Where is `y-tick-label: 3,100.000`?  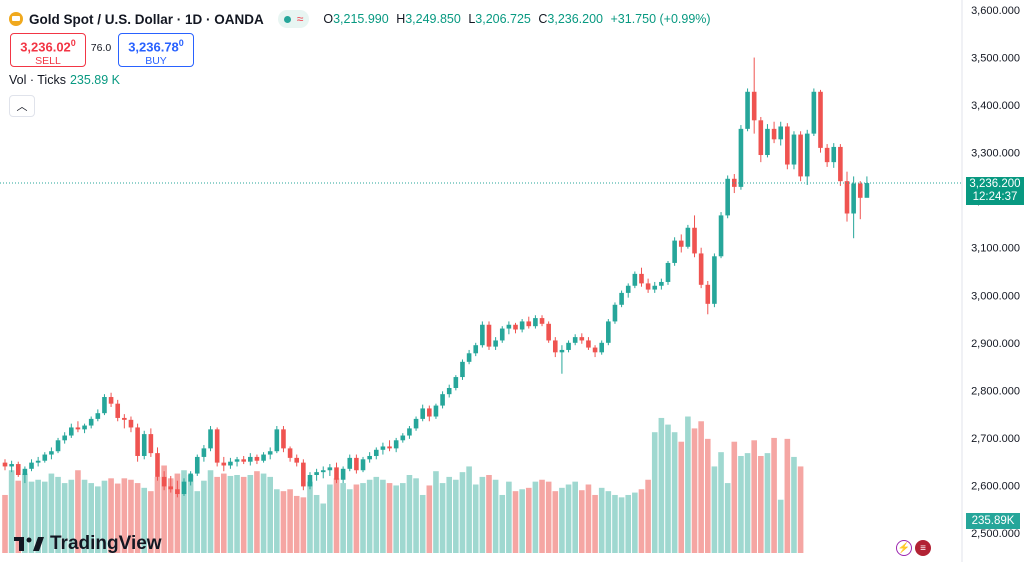 y-tick-label: 3,100.000 is located at coordinates (995, 249).